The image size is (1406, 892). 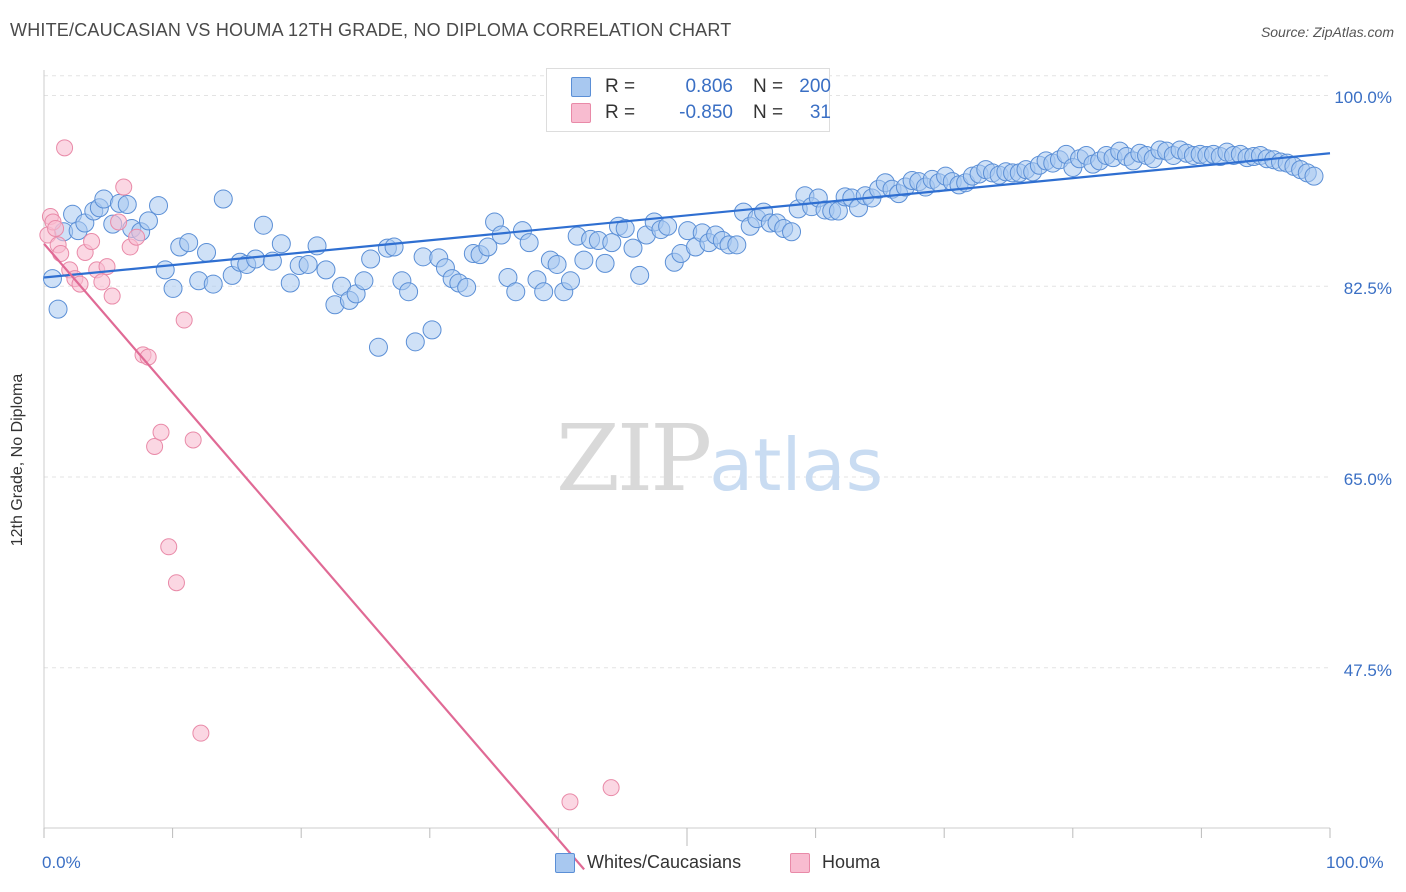 I want to click on y-tick-label: 82.5%, so click(x=1367, y=288).